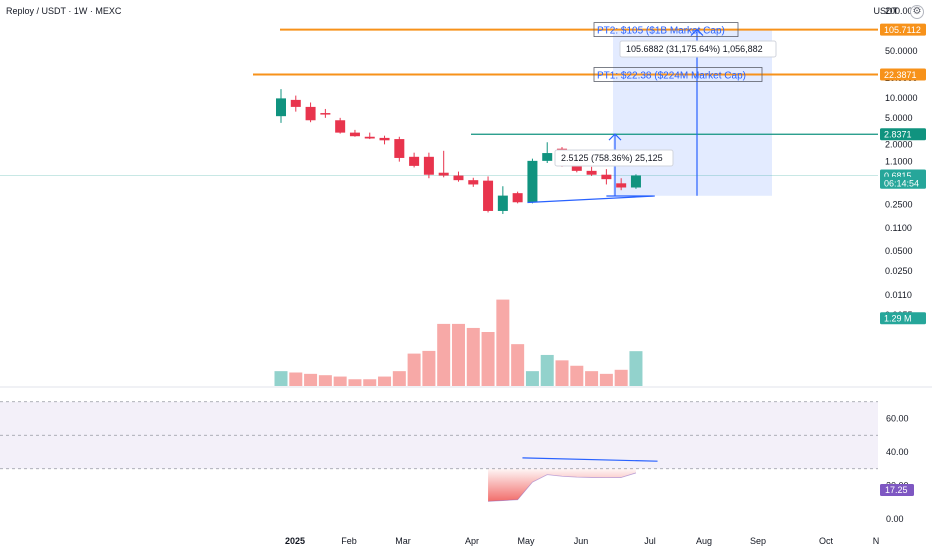 This screenshot has height=555, width=932. Describe the element at coordinates (899, 144) in the screenshot. I see `y-tick-label: 2.0000` at that location.